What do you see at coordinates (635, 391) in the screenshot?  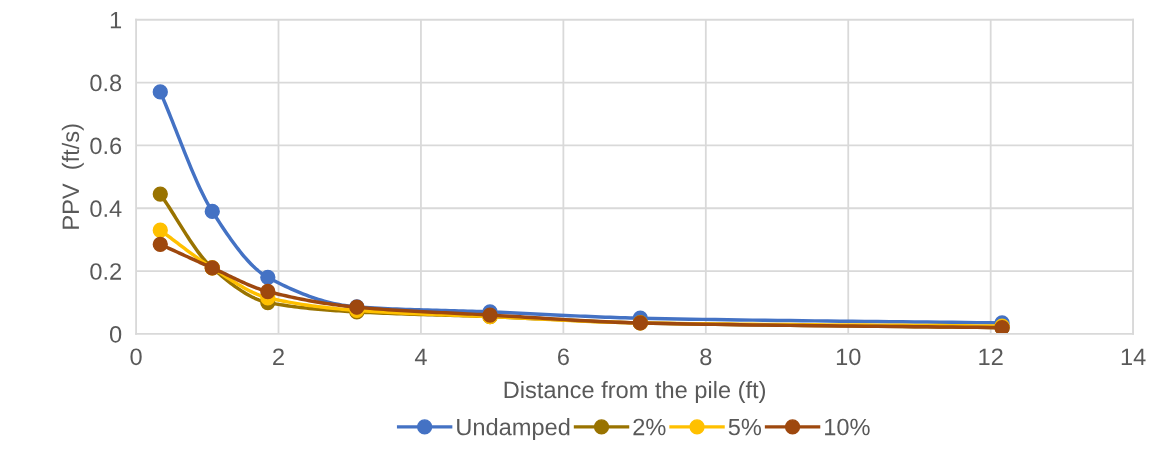 I see `x-axis-title: Distance from the pile (ft)` at bounding box center [635, 391].